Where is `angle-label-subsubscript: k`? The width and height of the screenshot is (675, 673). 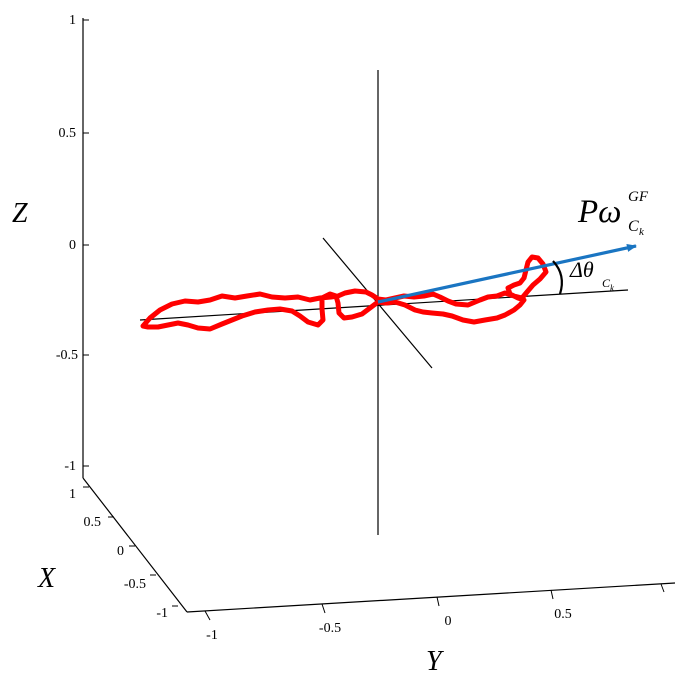
angle-label-subsubscript: k is located at coordinates (612, 288).